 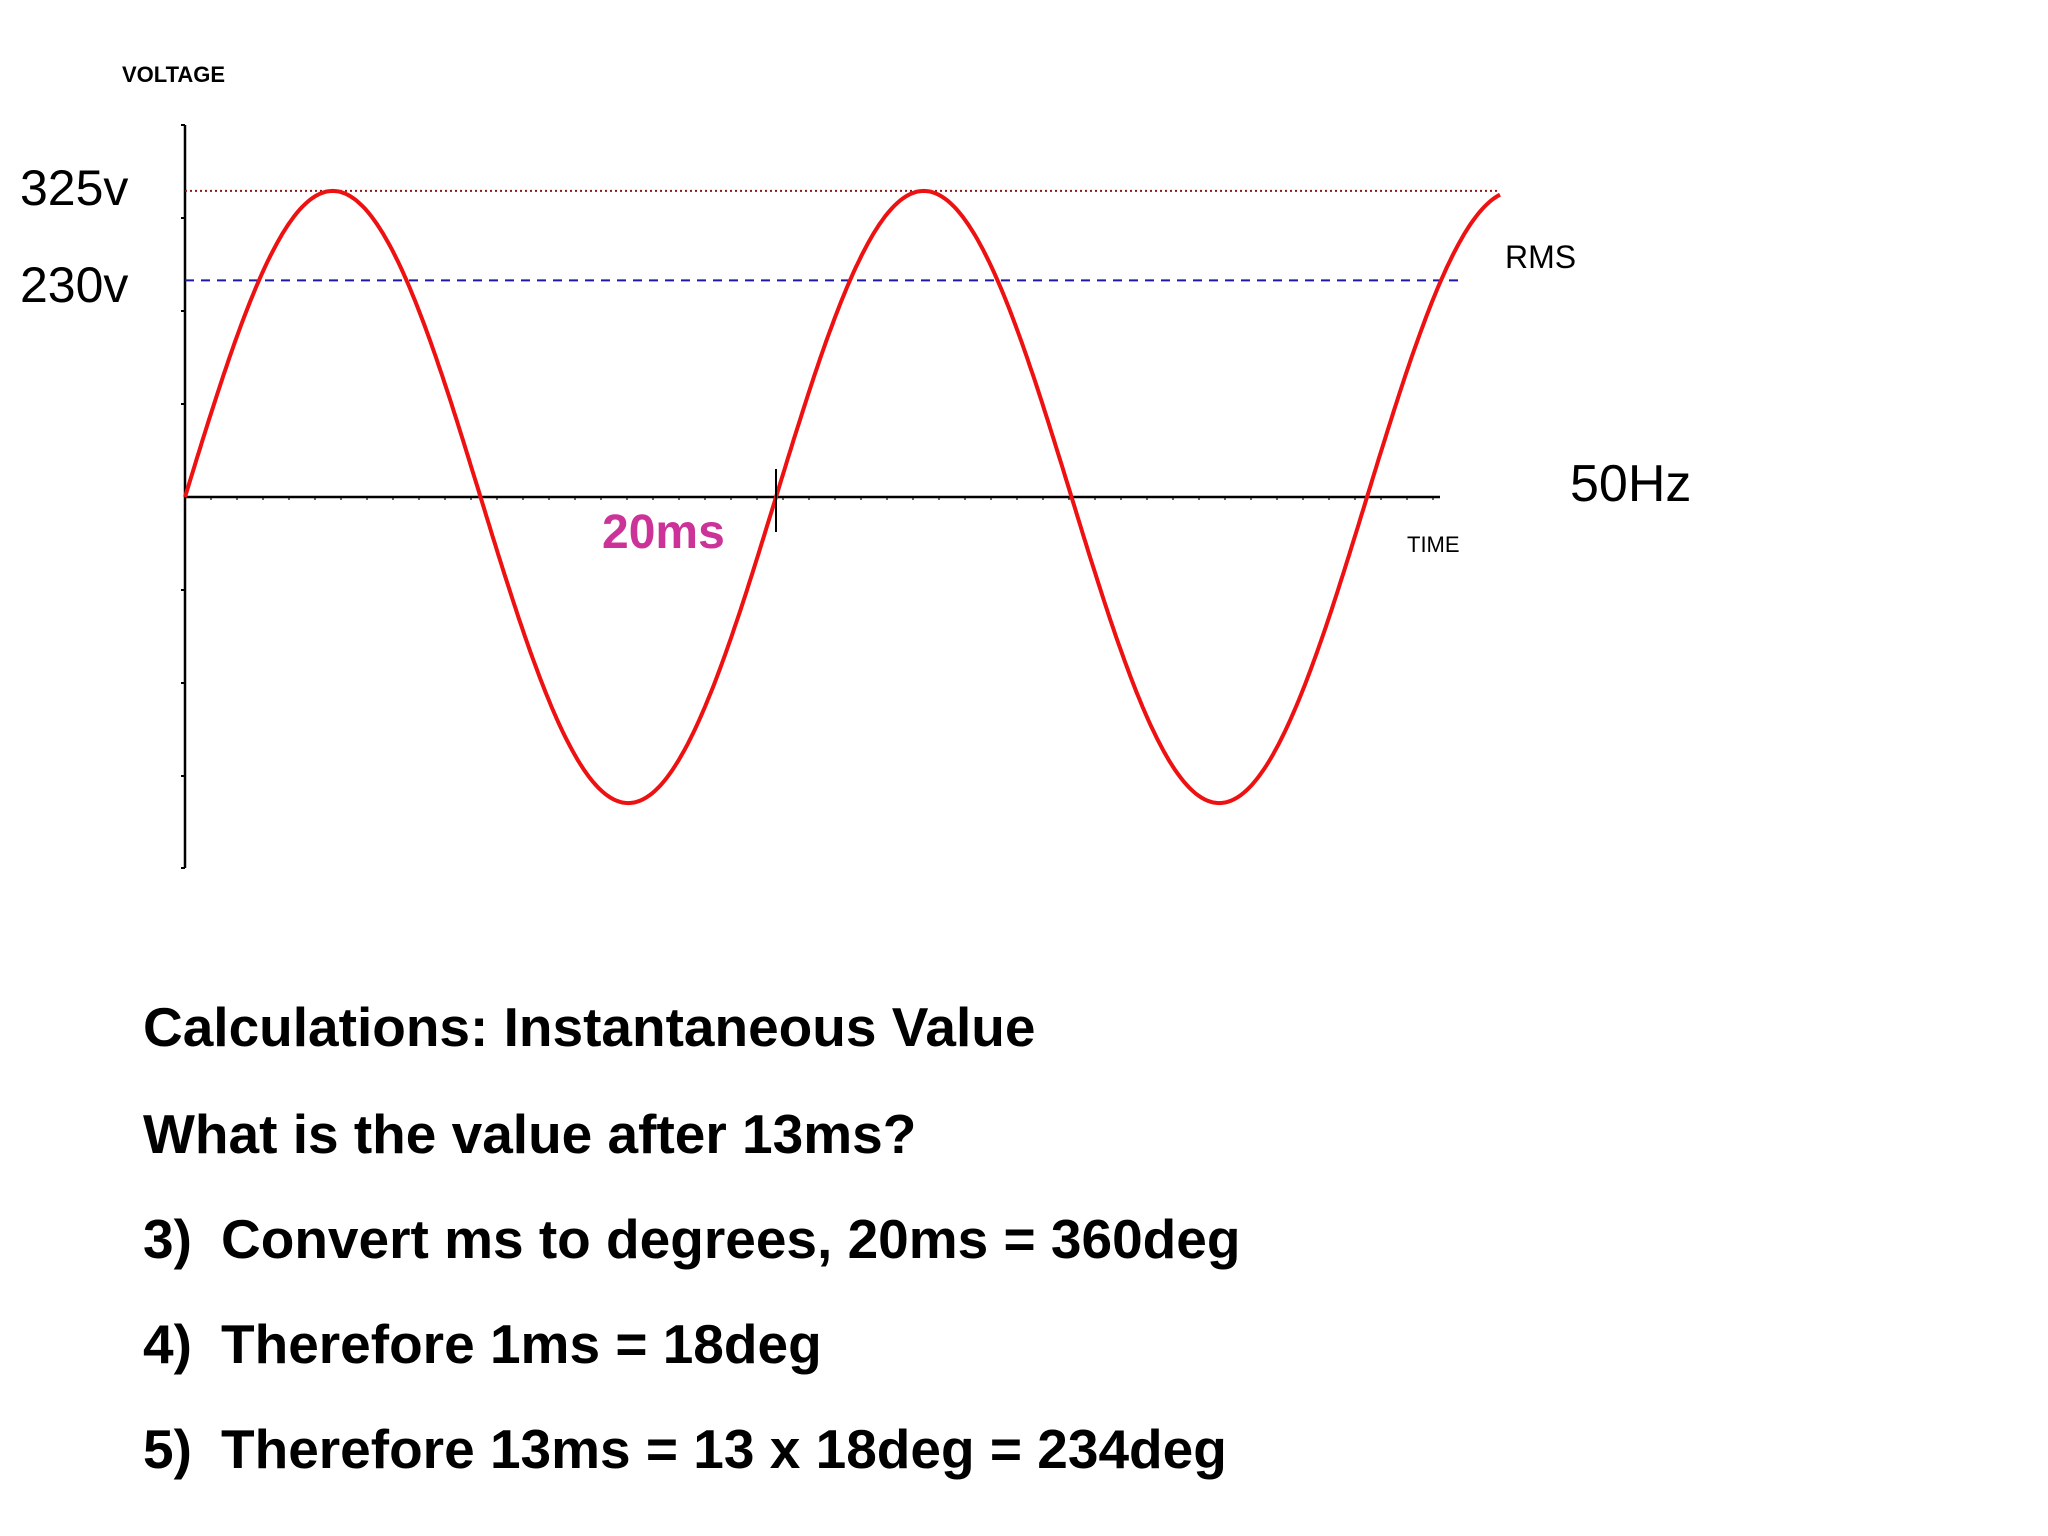 I want to click on calc-step-4: 4) Therefore 1ms = 18deg, so click(x=482, y=1344).